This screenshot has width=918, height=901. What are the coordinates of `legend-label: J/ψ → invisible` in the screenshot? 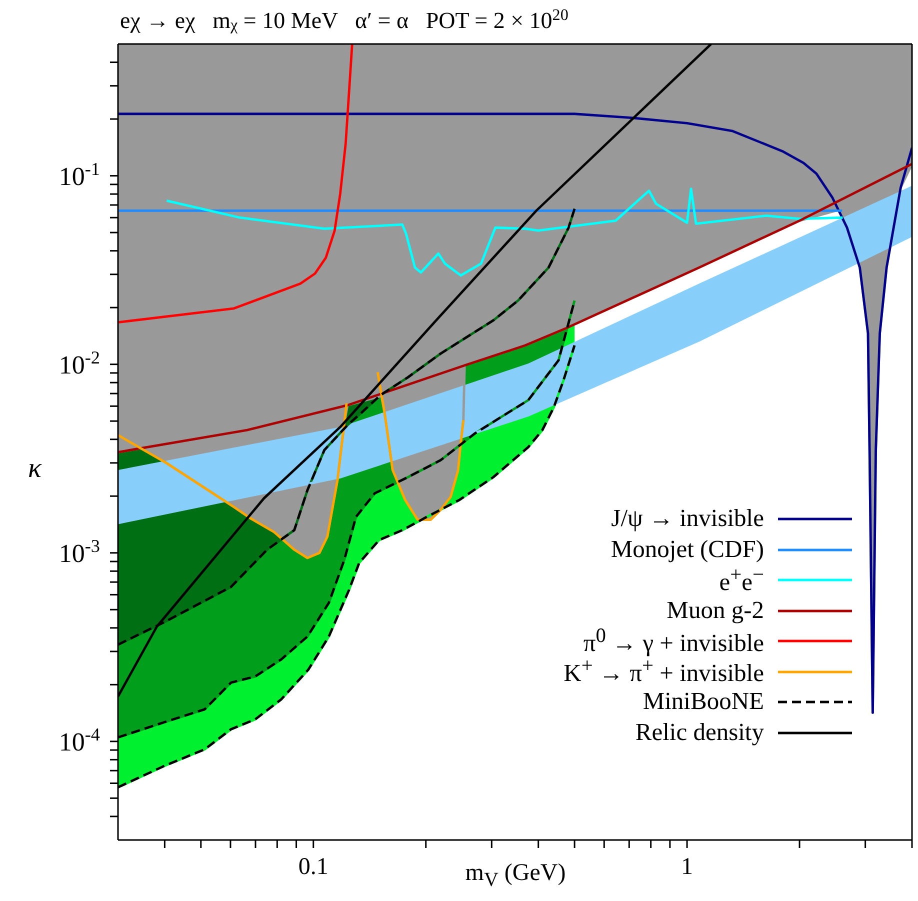 It's located at (687, 519).